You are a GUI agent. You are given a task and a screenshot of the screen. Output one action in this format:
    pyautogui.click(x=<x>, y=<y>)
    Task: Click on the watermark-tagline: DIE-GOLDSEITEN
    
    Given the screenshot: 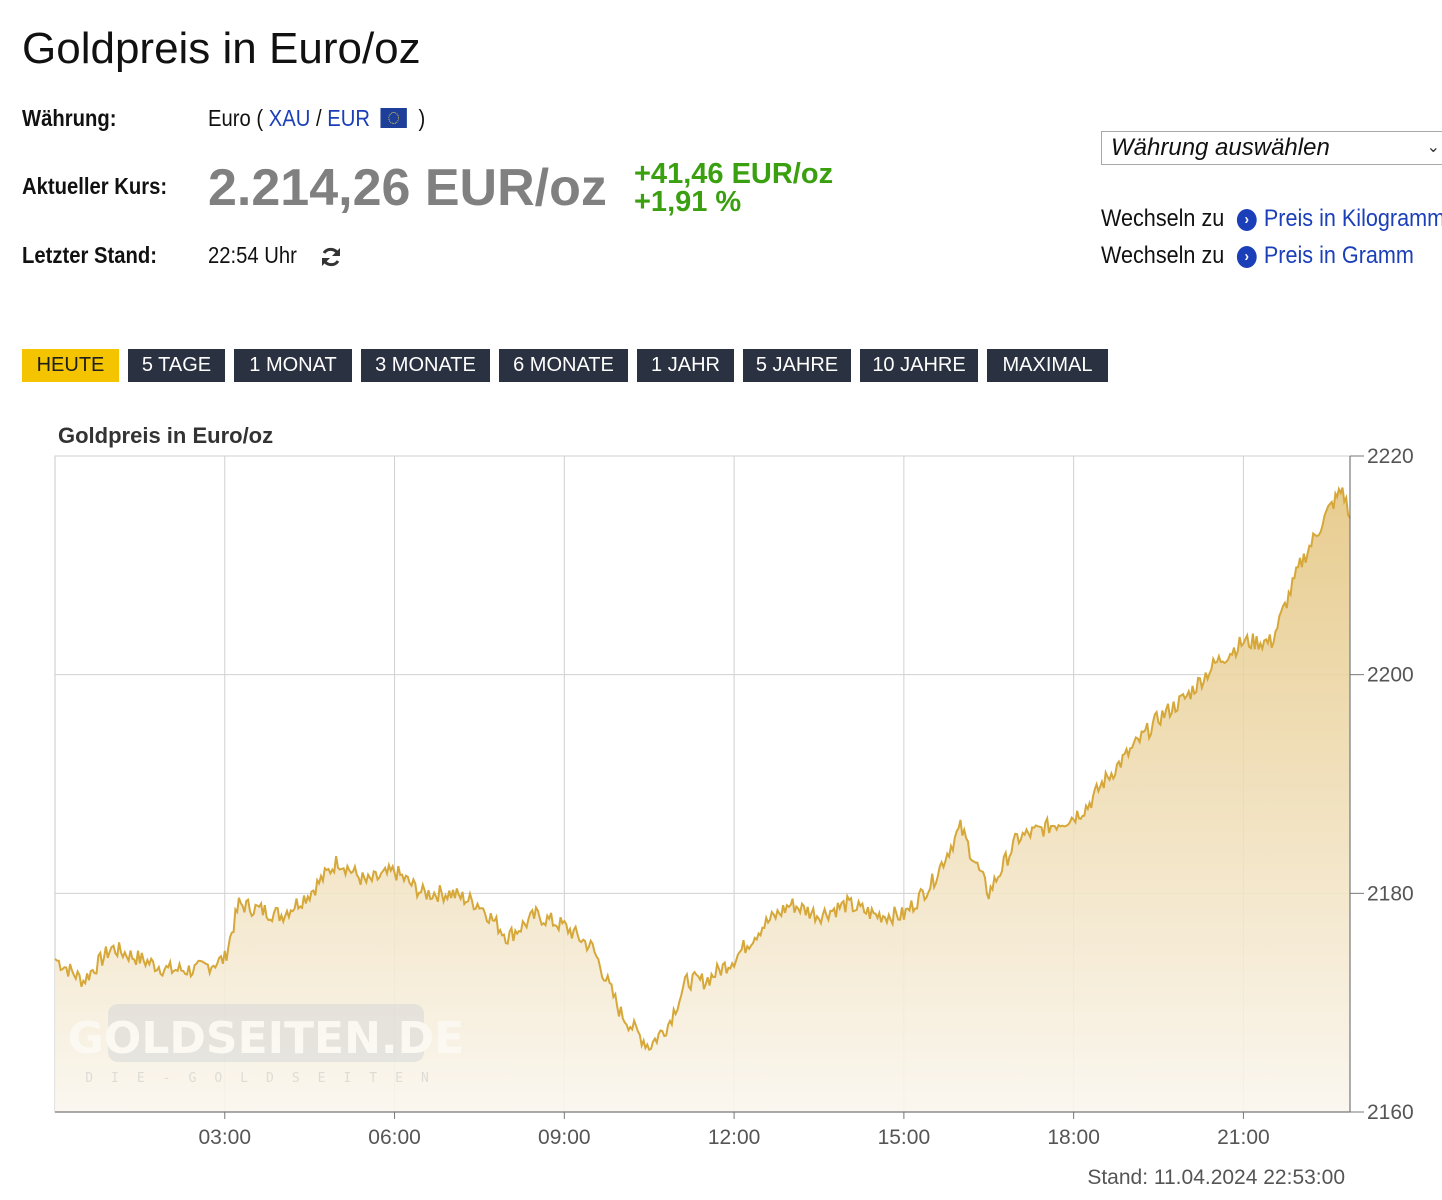 What is the action you would take?
    pyautogui.click(x=266, y=1078)
    